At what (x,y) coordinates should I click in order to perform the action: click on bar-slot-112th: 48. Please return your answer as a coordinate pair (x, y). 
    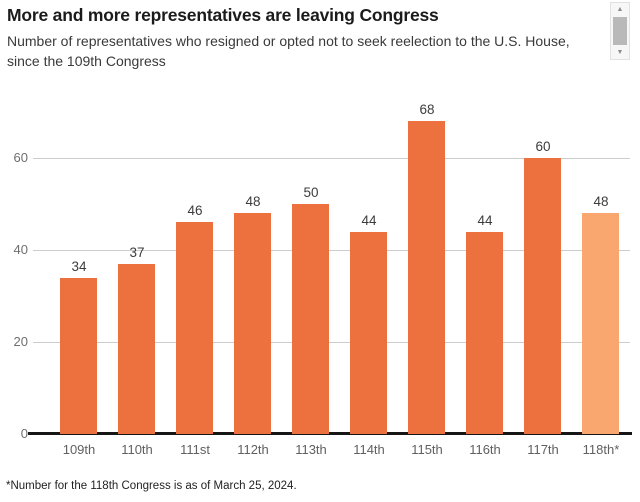
    Looking at the image, I should click on (253, 264).